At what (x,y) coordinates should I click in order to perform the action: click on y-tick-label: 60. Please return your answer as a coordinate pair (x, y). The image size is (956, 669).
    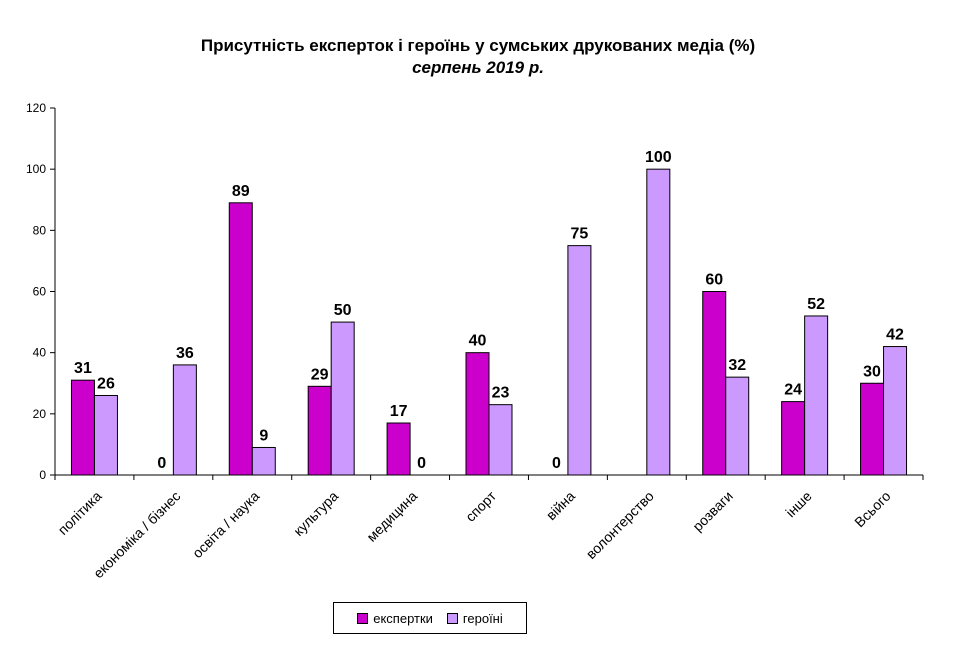
    Looking at the image, I should click on (40, 292).